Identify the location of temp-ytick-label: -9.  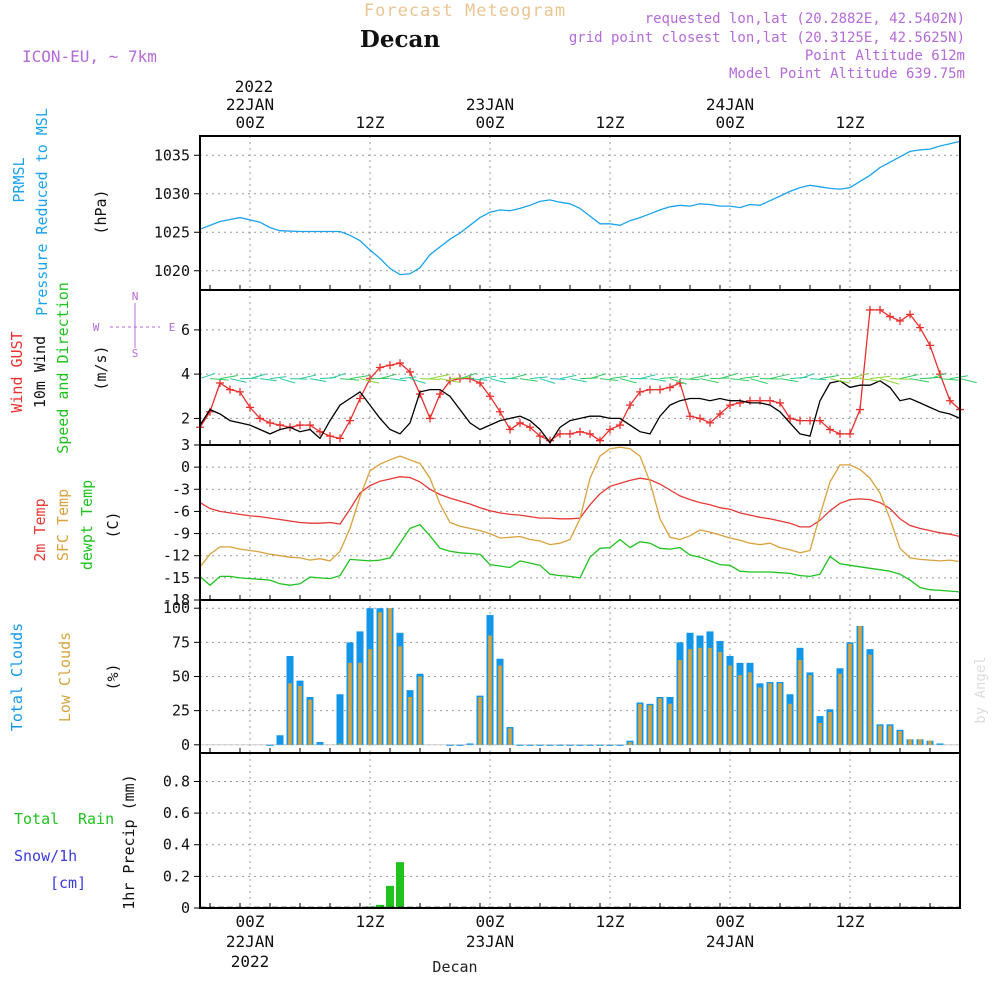
(181, 534).